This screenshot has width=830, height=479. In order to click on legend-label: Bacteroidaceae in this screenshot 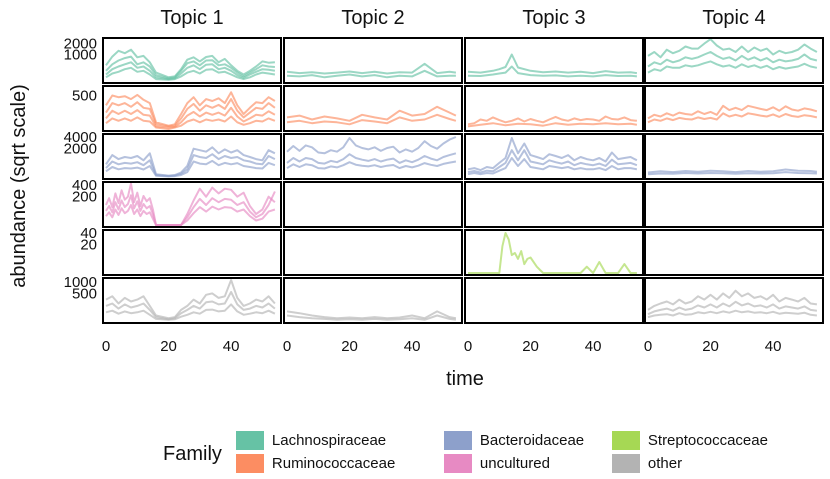, I will do `click(532, 440)`.